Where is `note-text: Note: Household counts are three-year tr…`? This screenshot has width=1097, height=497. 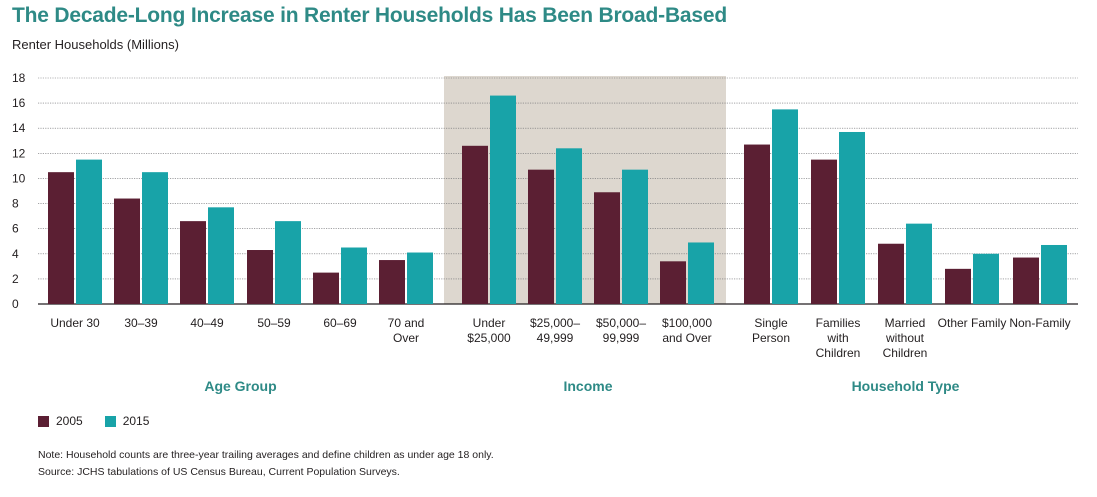
note-text: Note: Household counts are three-year tr… is located at coordinates (266, 455).